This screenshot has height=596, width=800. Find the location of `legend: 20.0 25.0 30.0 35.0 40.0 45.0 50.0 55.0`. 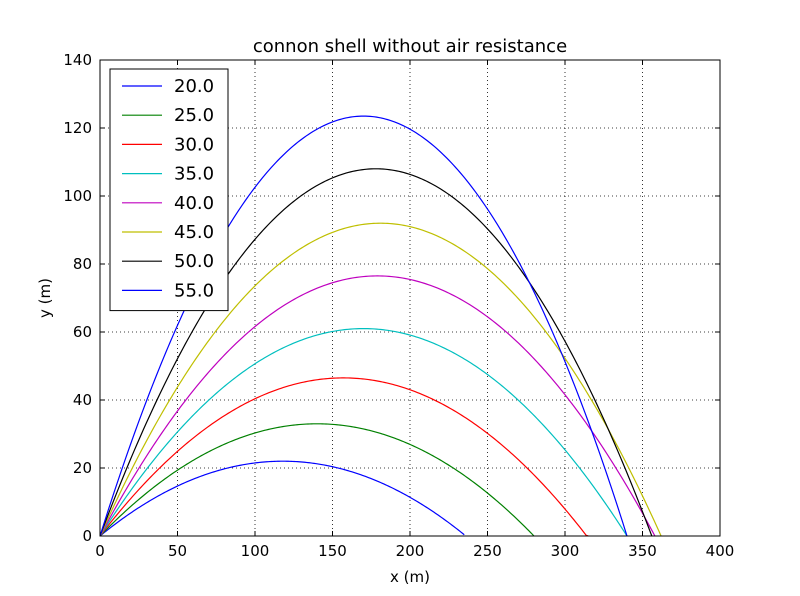

legend: 20.0 25.0 30.0 35.0 40.0 45.0 50.0 55.0 is located at coordinates (169, 190).